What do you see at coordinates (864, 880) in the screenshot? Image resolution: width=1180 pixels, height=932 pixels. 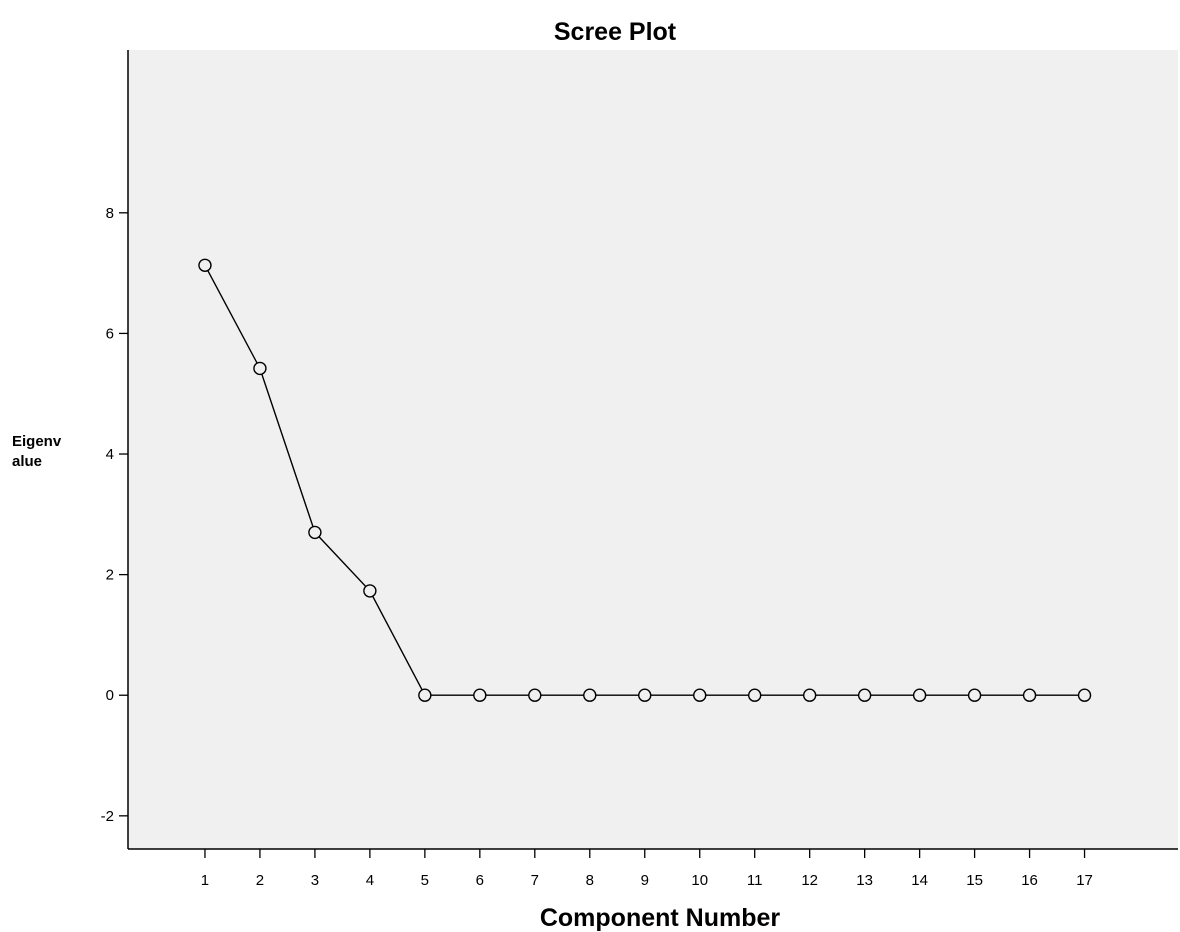 I see `x-tick-label: 13` at bounding box center [864, 880].